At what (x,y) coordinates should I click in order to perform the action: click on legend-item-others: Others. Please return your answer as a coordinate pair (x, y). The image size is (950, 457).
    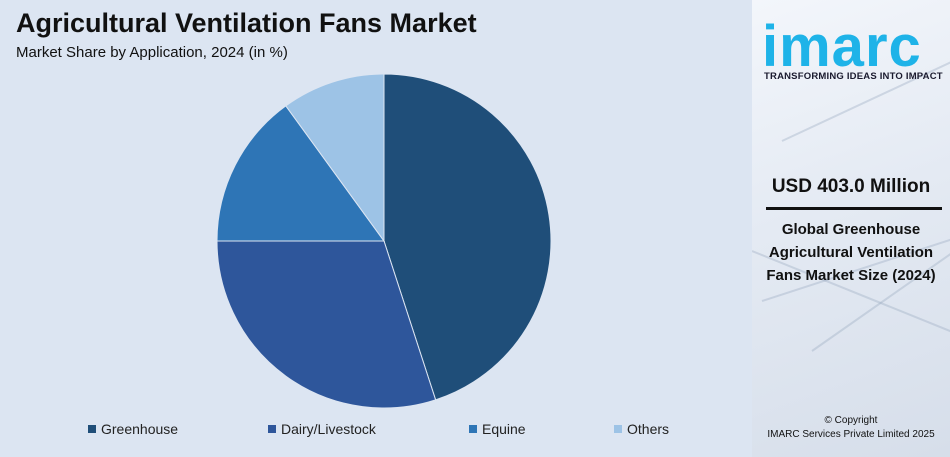
    Looking at the image, I should click on (641, 429).